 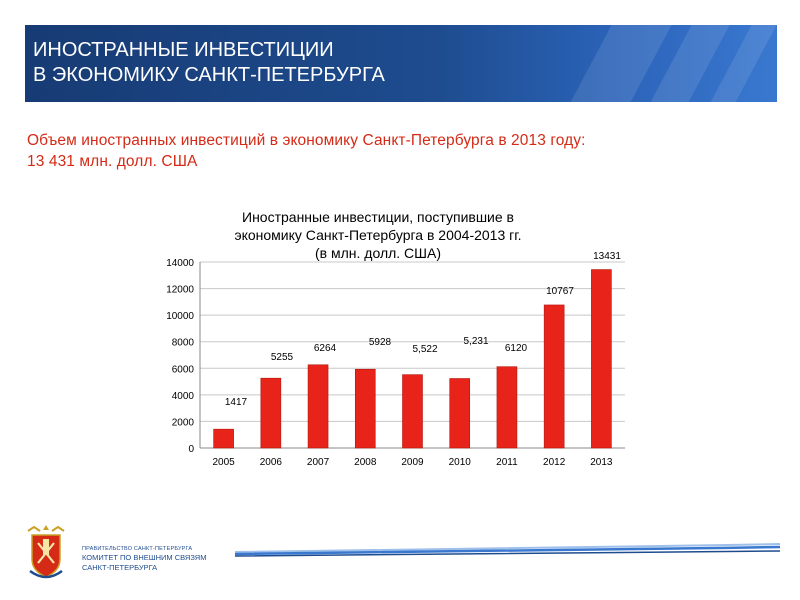 What do you see at coordinates (475, 341) in the screenshot?
I see `data-label: 5,231` at bounding box center [475, 341].